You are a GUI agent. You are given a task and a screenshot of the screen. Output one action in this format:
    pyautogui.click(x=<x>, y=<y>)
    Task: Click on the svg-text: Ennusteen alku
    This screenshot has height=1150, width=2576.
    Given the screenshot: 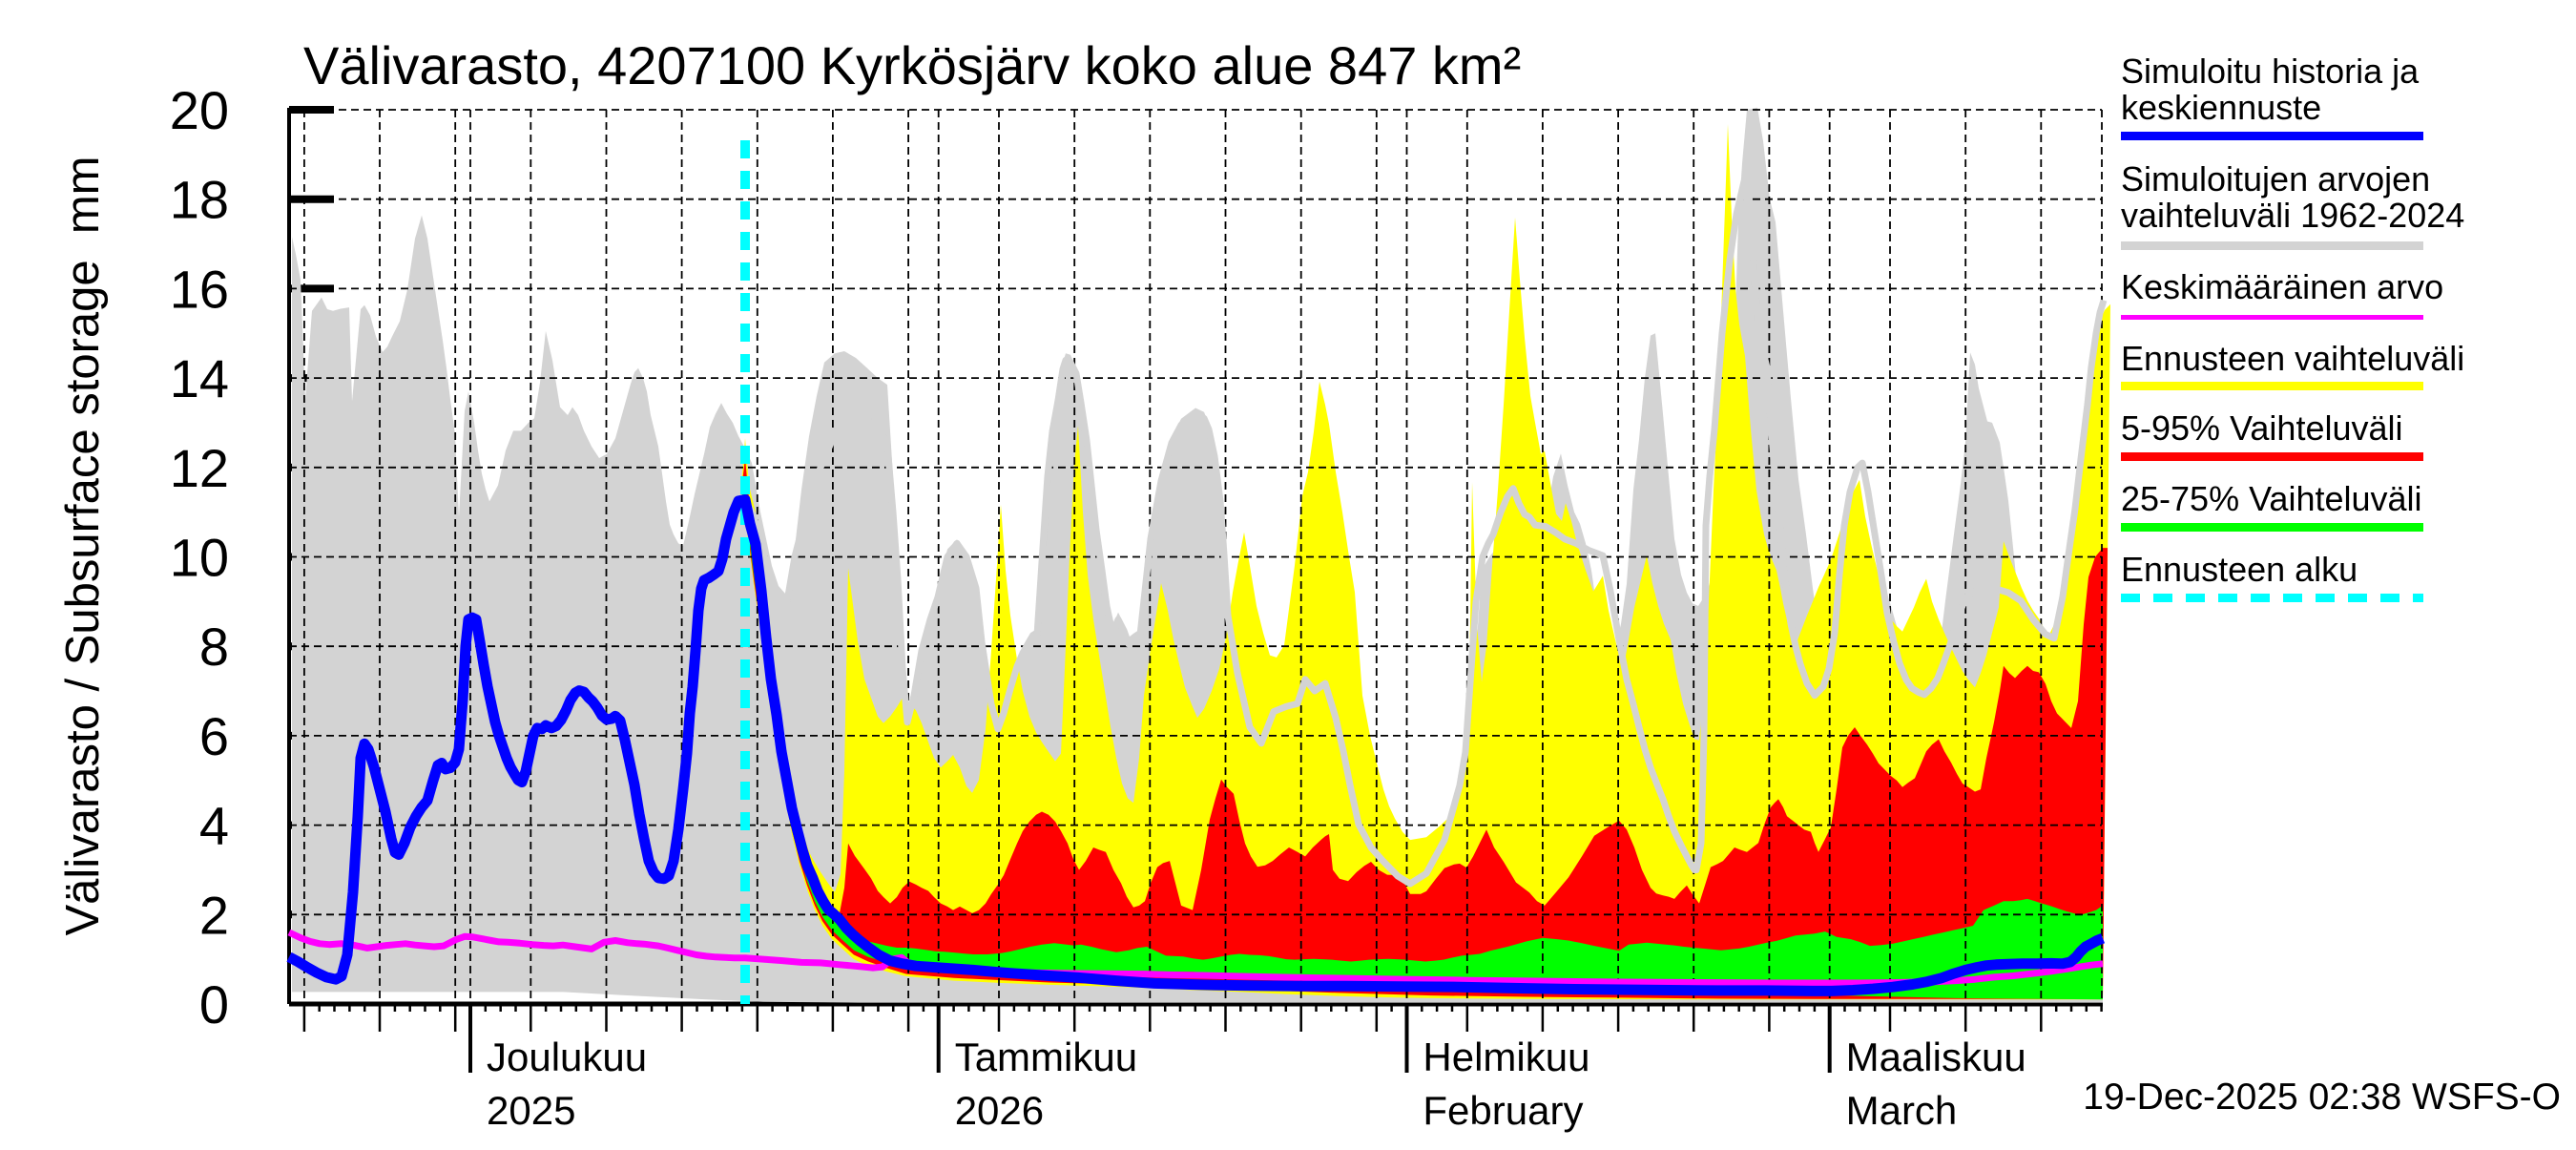 What is the action you would take?
    pyautogui.click(x=2239, y=569)
    